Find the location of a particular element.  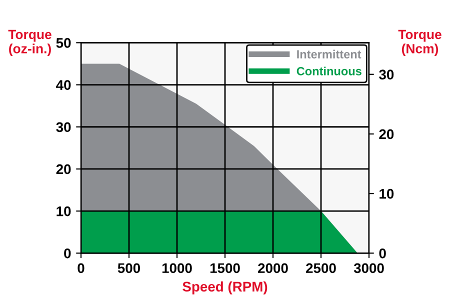

x-axis-title: Speed (RPM) is located at coordinates (225, 287).